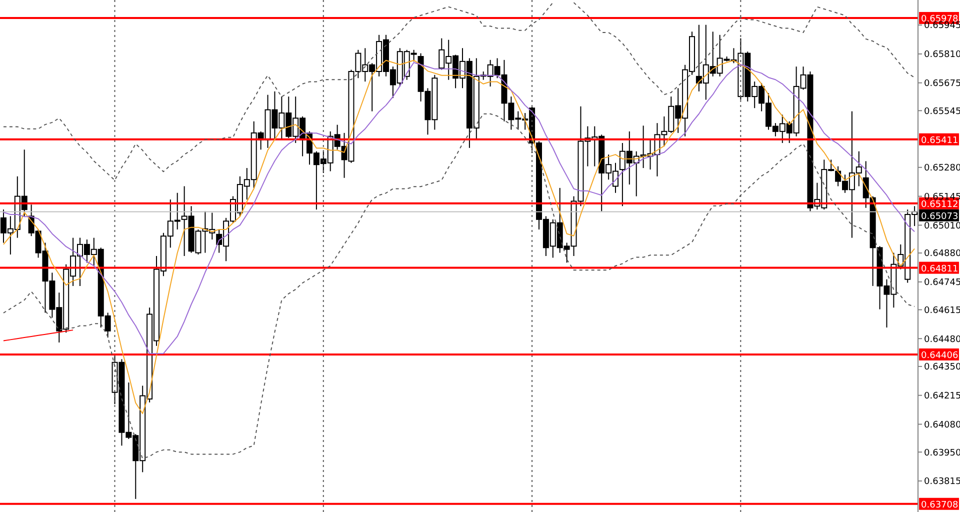  What do you see at coordinates (939, 217) in the screenshot?
I see `ref-line-label: 0.65073` at bounding box center [939, 217].